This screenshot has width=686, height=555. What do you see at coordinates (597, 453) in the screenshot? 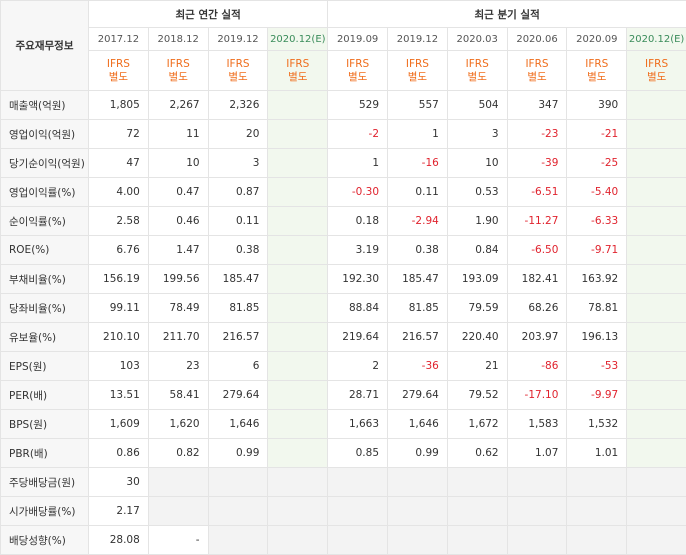
I see `value-cell: 1.01` at bounding box center [597, 453].